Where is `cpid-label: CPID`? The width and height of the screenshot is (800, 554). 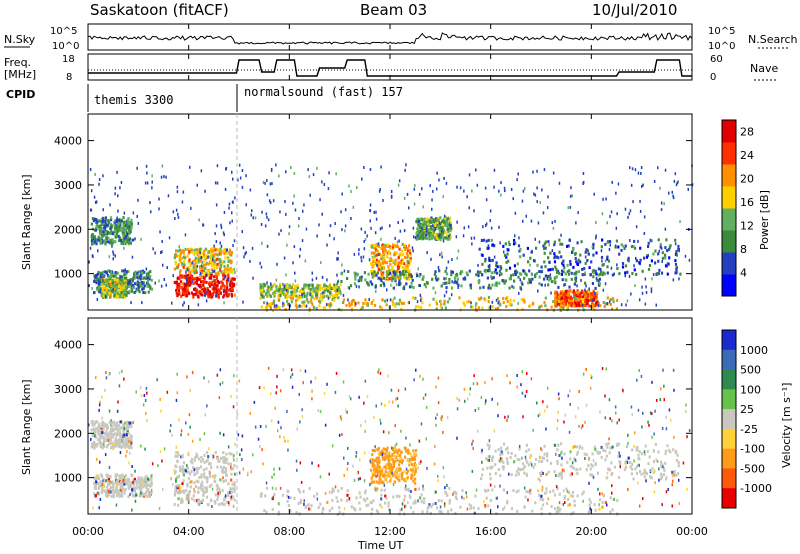 cpid-label: CPID is located at coordinates (20, 94).